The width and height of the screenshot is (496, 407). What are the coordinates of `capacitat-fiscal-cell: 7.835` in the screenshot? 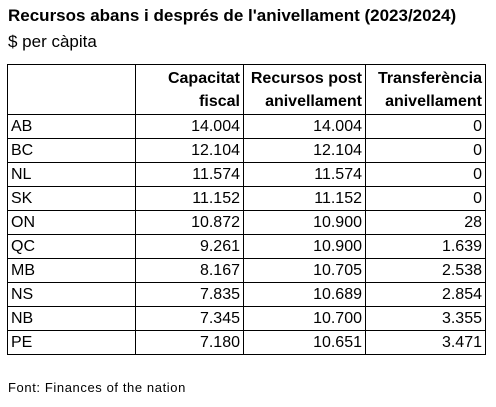 It's located at (189, 294).